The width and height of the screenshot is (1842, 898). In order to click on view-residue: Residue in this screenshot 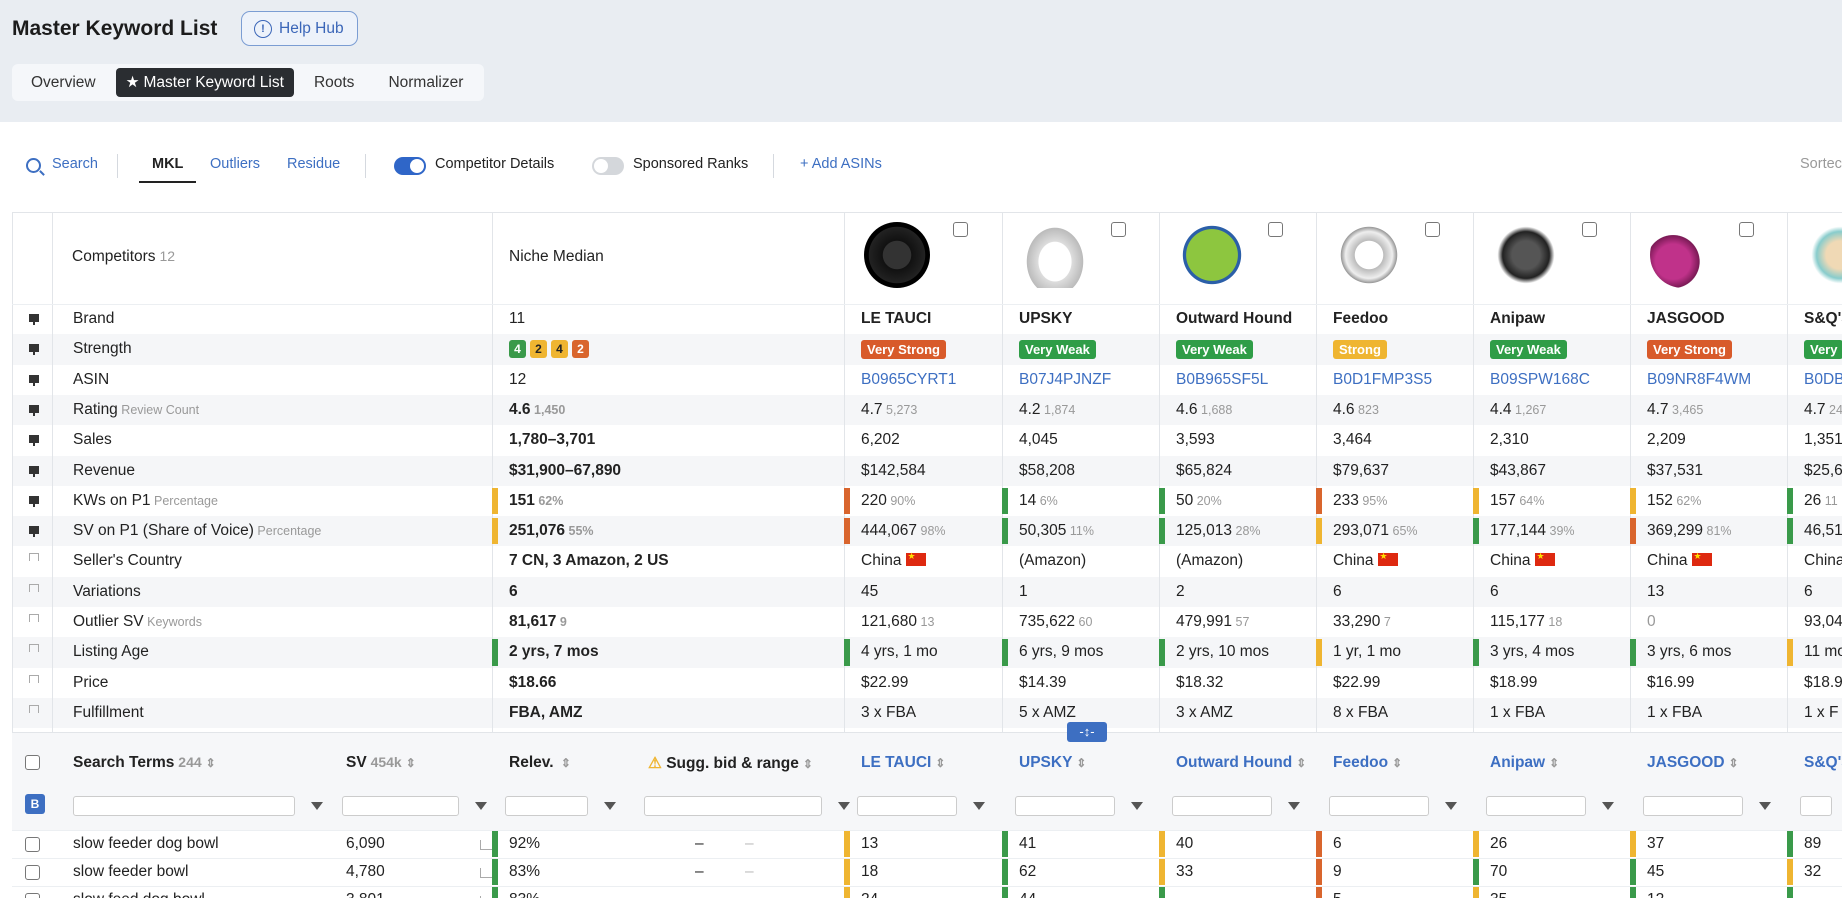, I will do `click(314, 164)`.